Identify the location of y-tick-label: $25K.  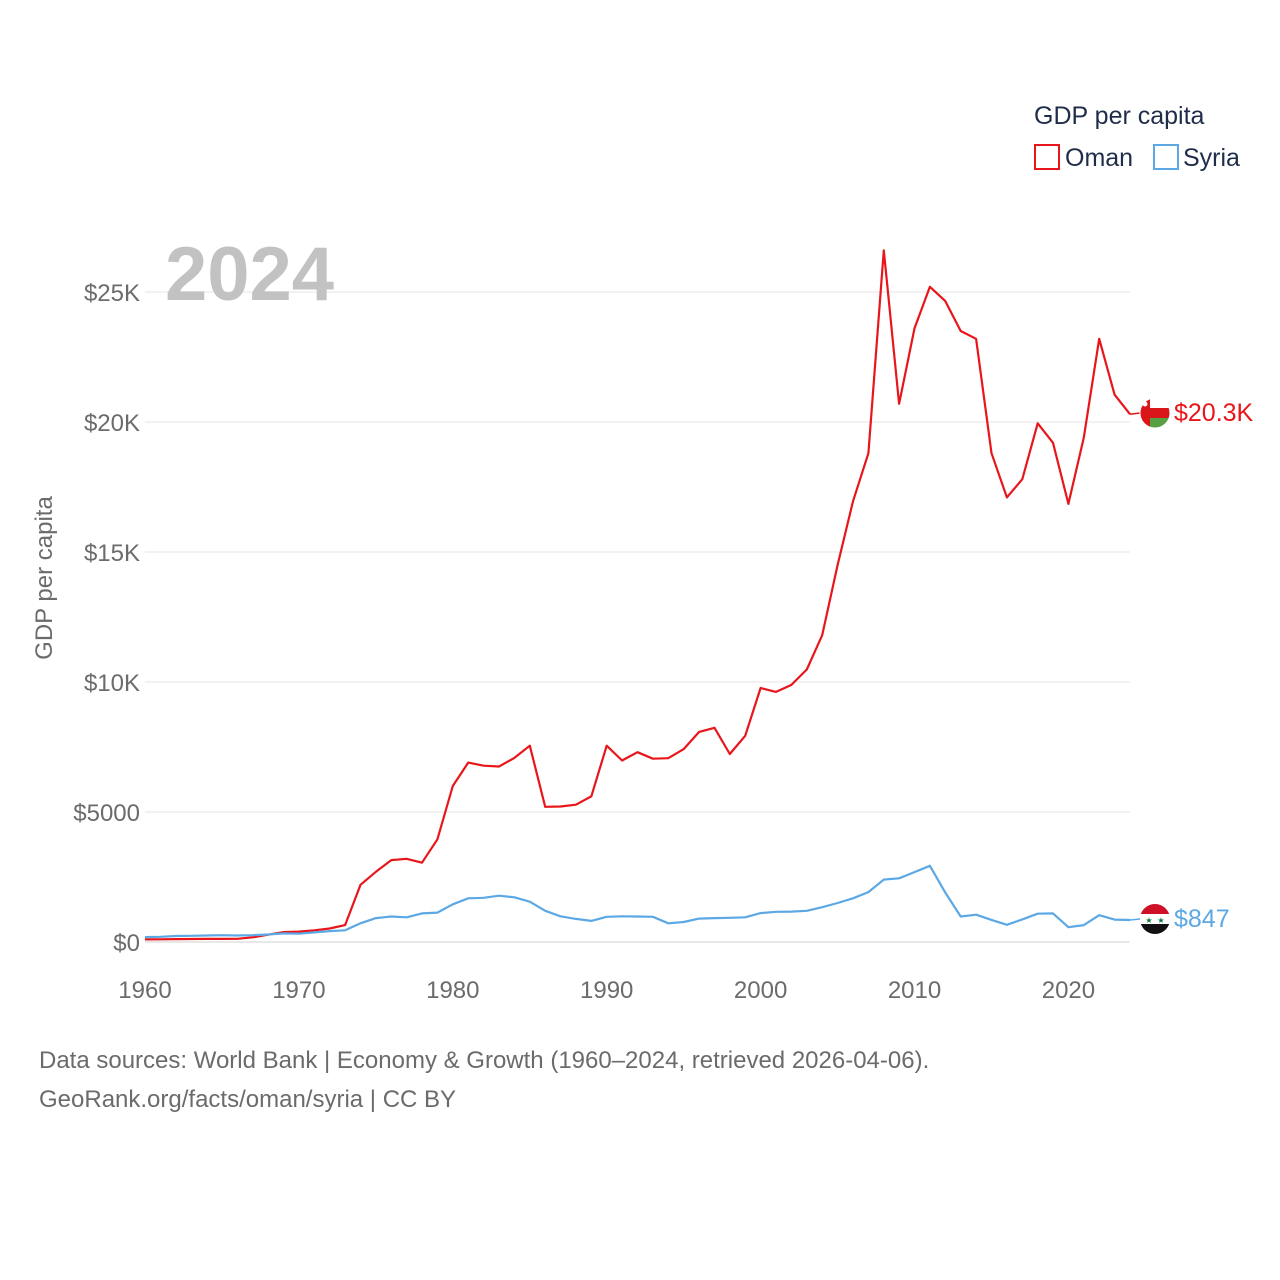
(112, 293).